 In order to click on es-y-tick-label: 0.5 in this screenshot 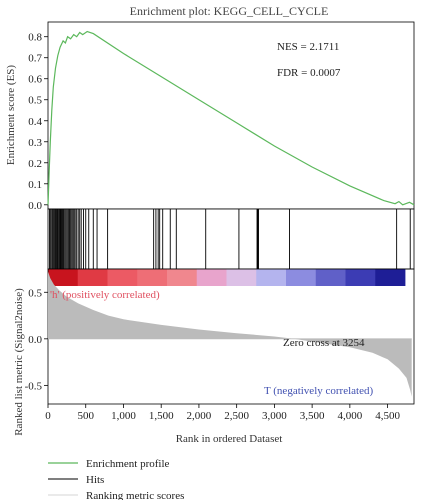, I will do `click(35, 101)`.